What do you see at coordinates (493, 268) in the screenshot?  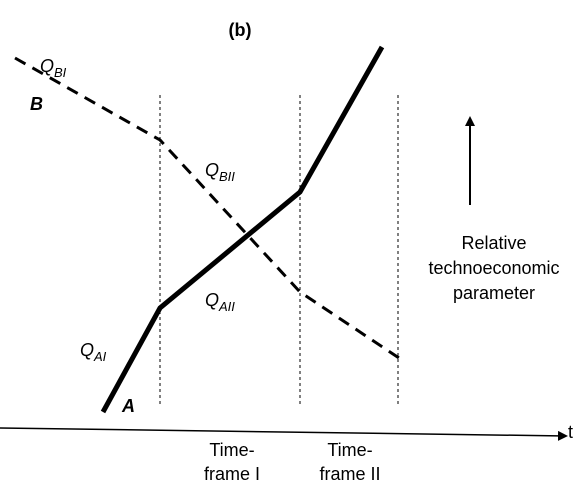 I see `axis-label: technoeconomic` at bounding box center [493, 268].